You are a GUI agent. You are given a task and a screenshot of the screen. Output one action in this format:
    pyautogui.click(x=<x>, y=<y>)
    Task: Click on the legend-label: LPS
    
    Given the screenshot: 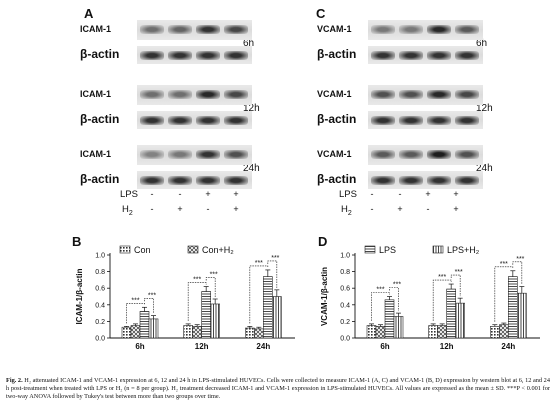 What is the action you would take?
    pyautogui.click(x=387, y=250)
    